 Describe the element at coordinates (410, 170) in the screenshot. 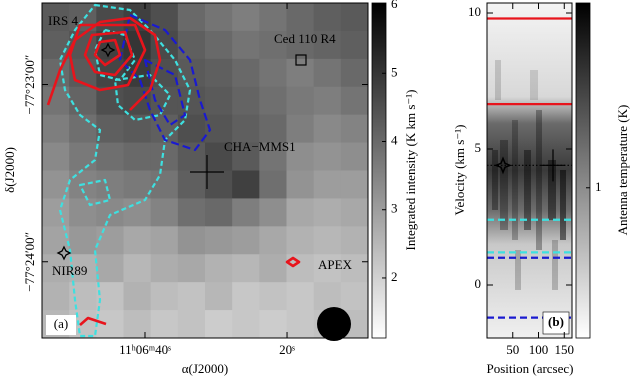

I see `colorbar-label: Integrated intensity (K km s⁻¹)` at that location.